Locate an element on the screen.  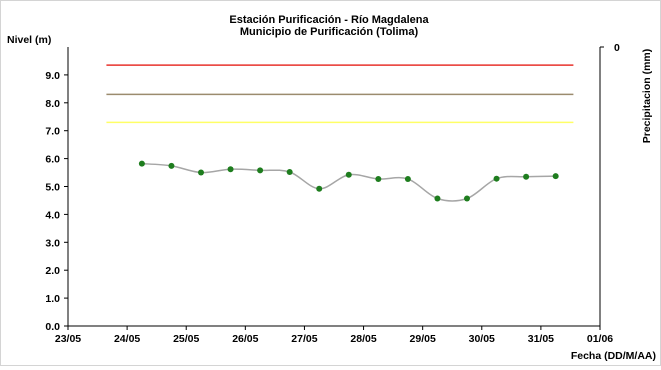
x-tick-label: 28/05 is located at coordinates (363, 339).